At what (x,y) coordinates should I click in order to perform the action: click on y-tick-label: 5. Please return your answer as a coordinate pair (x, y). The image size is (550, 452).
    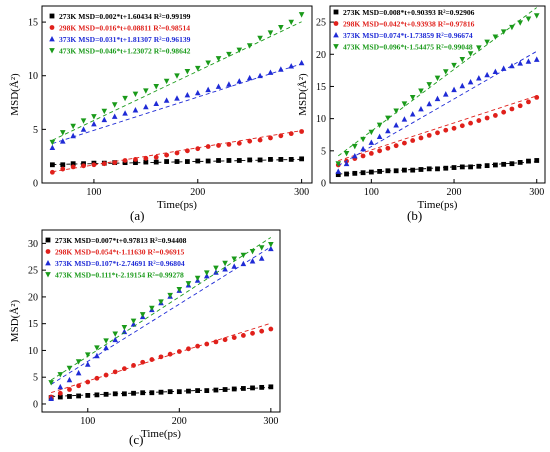
    Looking at the image, I should click on (323, 151).